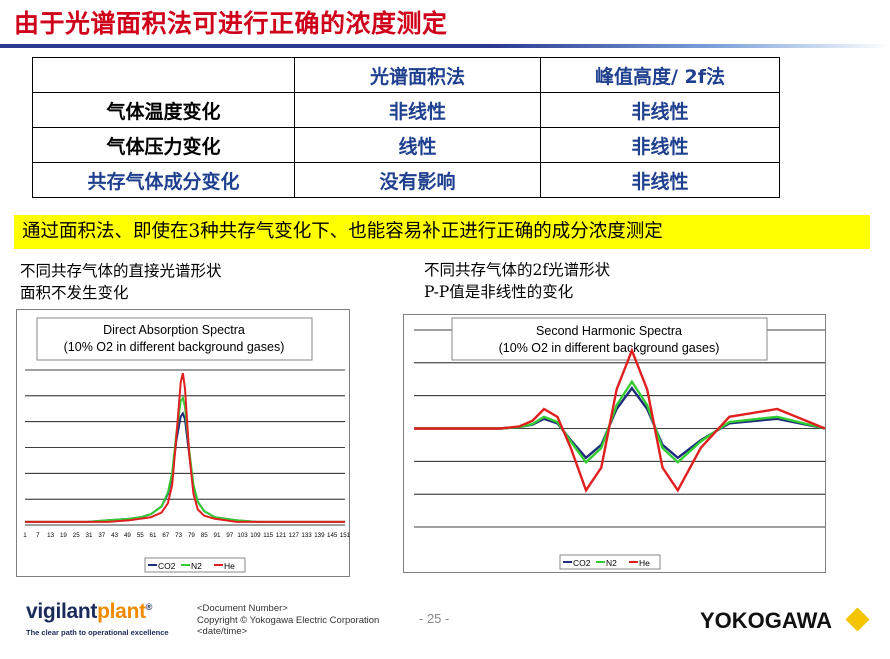 The width and height of the screenshot is (890, 659). Describe the element at coordinates (517, 270) in the screenshot. I see `right-caption-line1: 不同共存气体的2f光谱形状` at that location.